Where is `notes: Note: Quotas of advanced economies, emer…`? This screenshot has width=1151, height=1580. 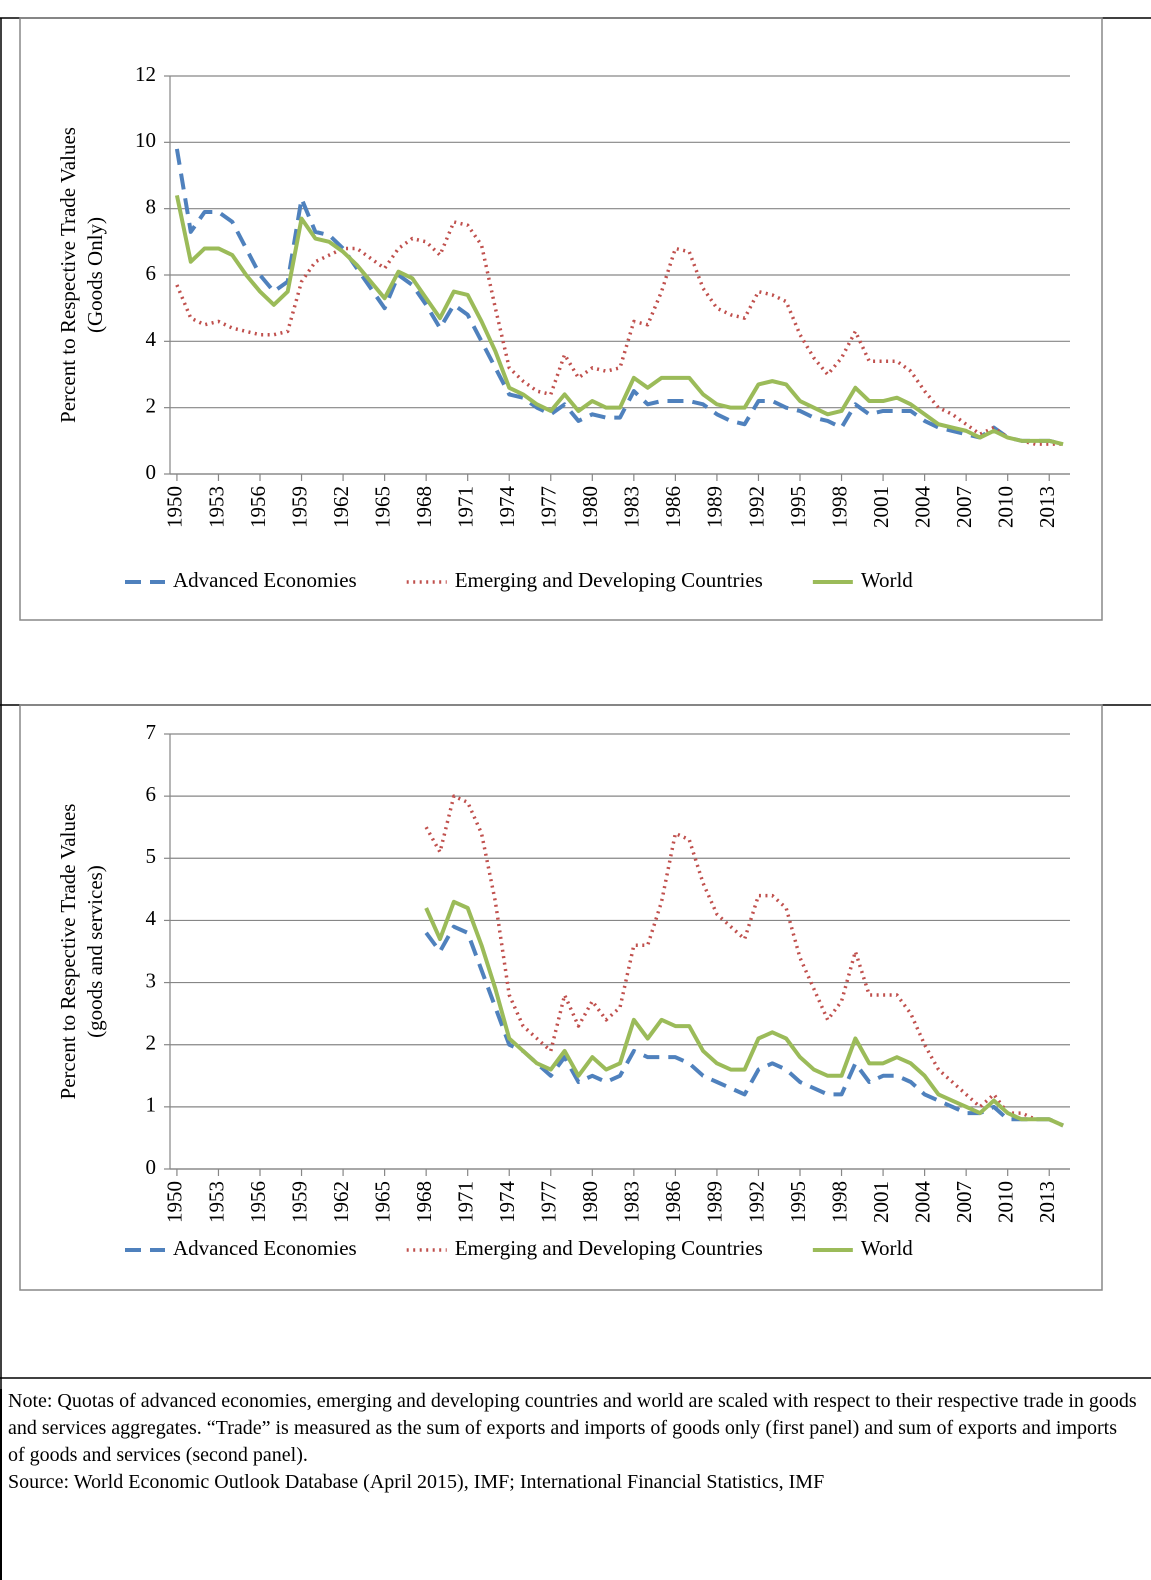 notes: Note: Quotas of advanced economies, emer… is located at coordinates (573, 1442).